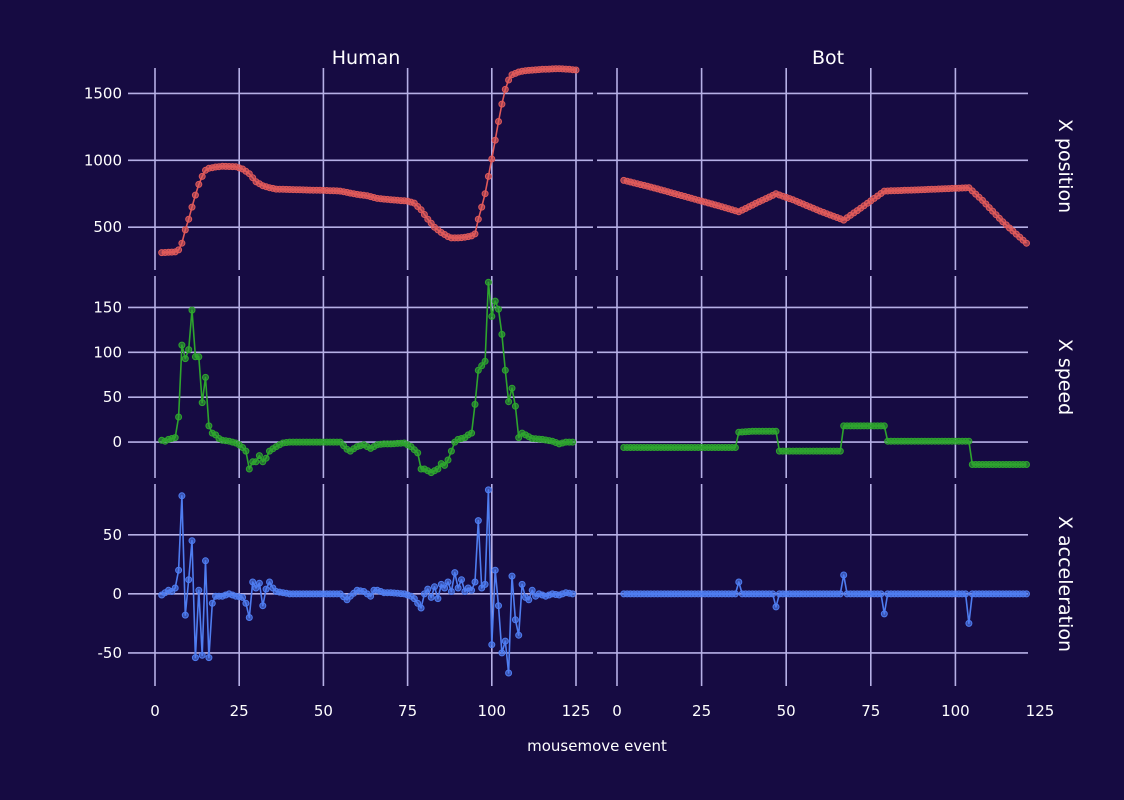 The image size is (1124, 800). I want to click on x-tick-label: 25, so click(239, 711).